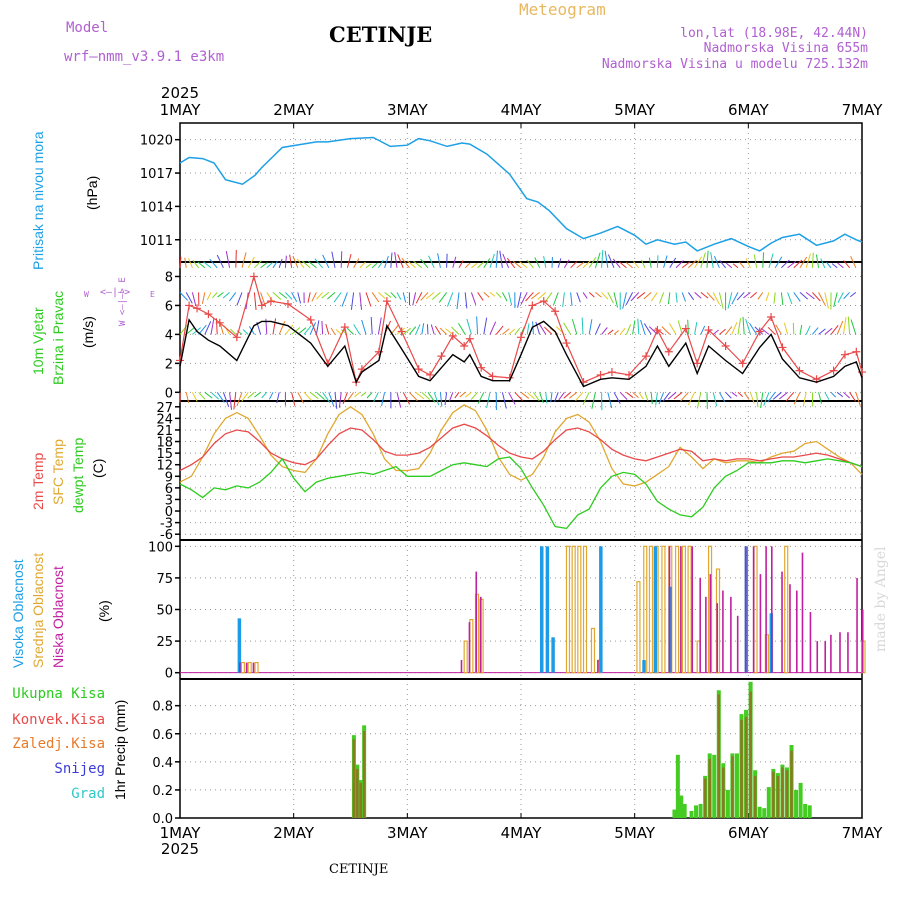  I want to click on x-tick-label-bottom: 7MAY, so click(863, 833).